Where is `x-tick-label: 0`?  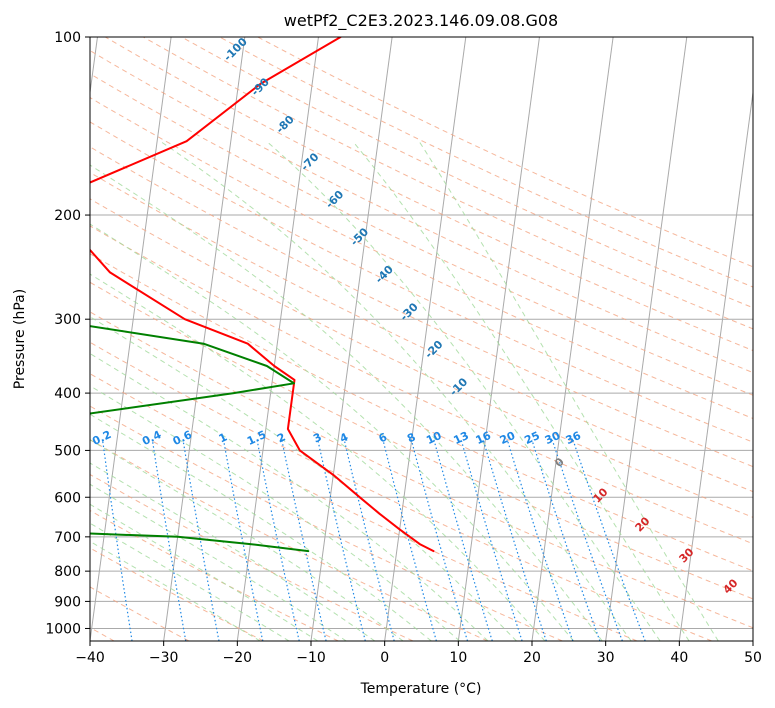
x-tick-label: 0 is located at coordinates (384, 658).